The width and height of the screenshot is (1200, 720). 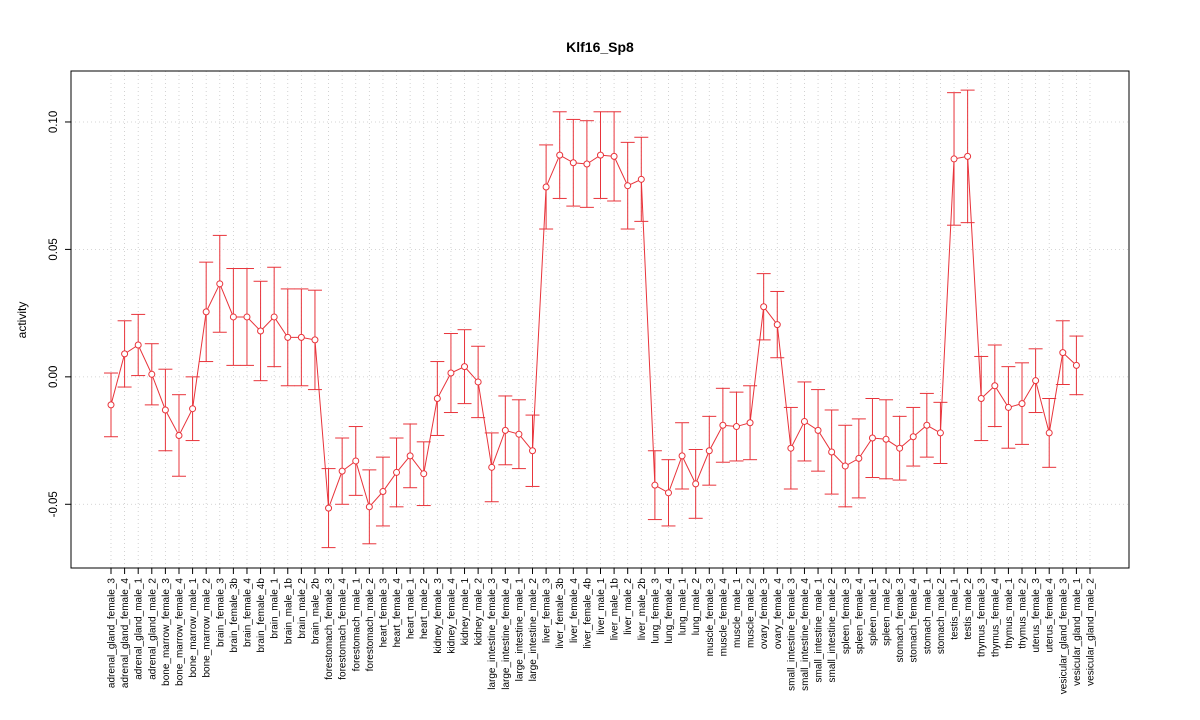 What do you see at coordinates (533, 630) in the screenshot?
I see `x-tick-label: large_intestine_male_2` at bounding box center [533, 630].